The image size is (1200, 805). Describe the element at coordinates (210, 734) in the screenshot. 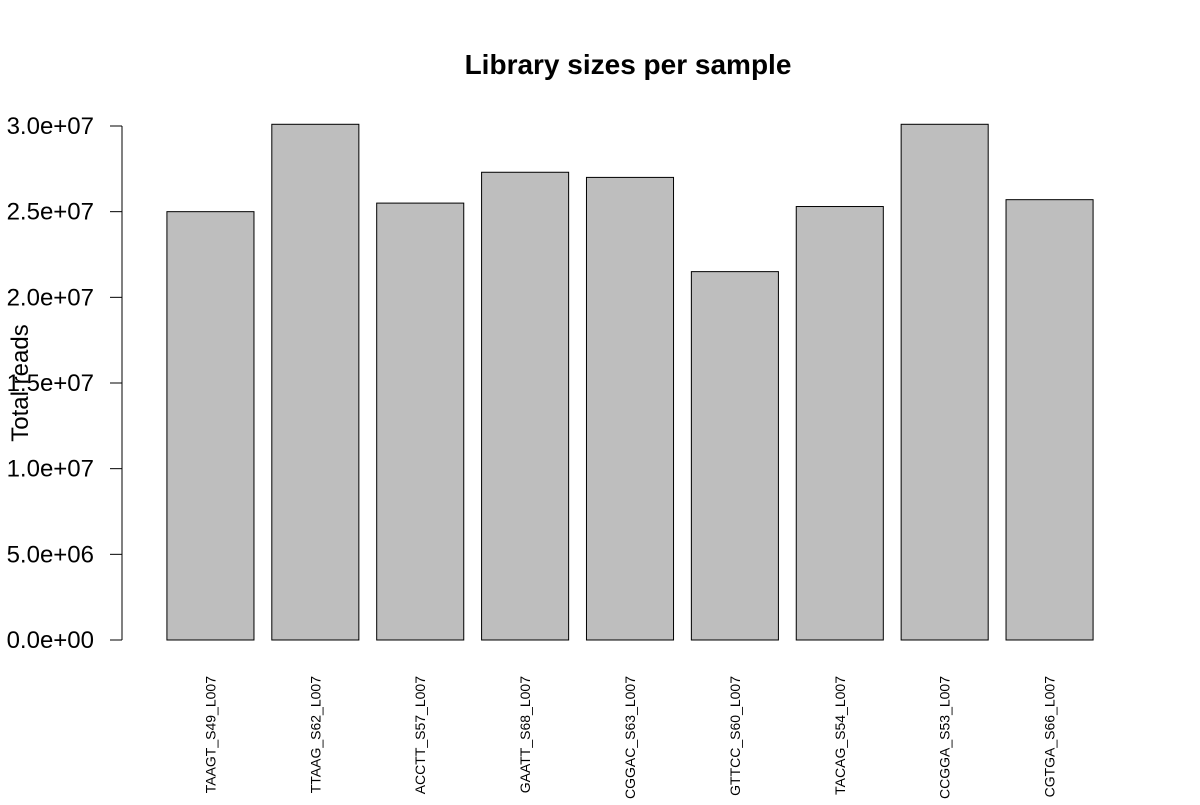

I see `x-category-label: TAAGT_S49_L007` at that location.